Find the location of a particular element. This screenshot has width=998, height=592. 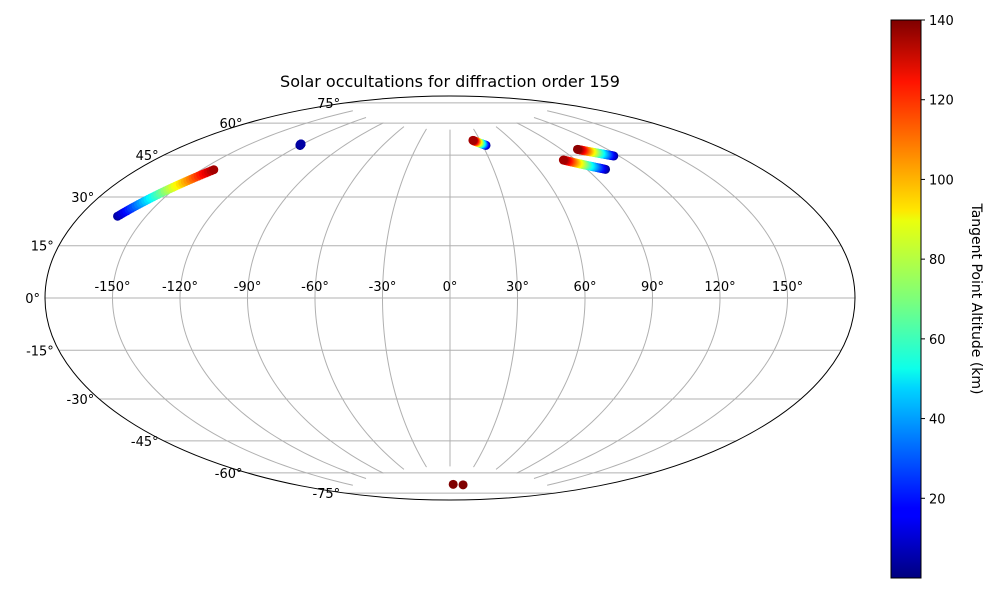

colorbar-tick-label: 80 is located at coordinates (937, 260).